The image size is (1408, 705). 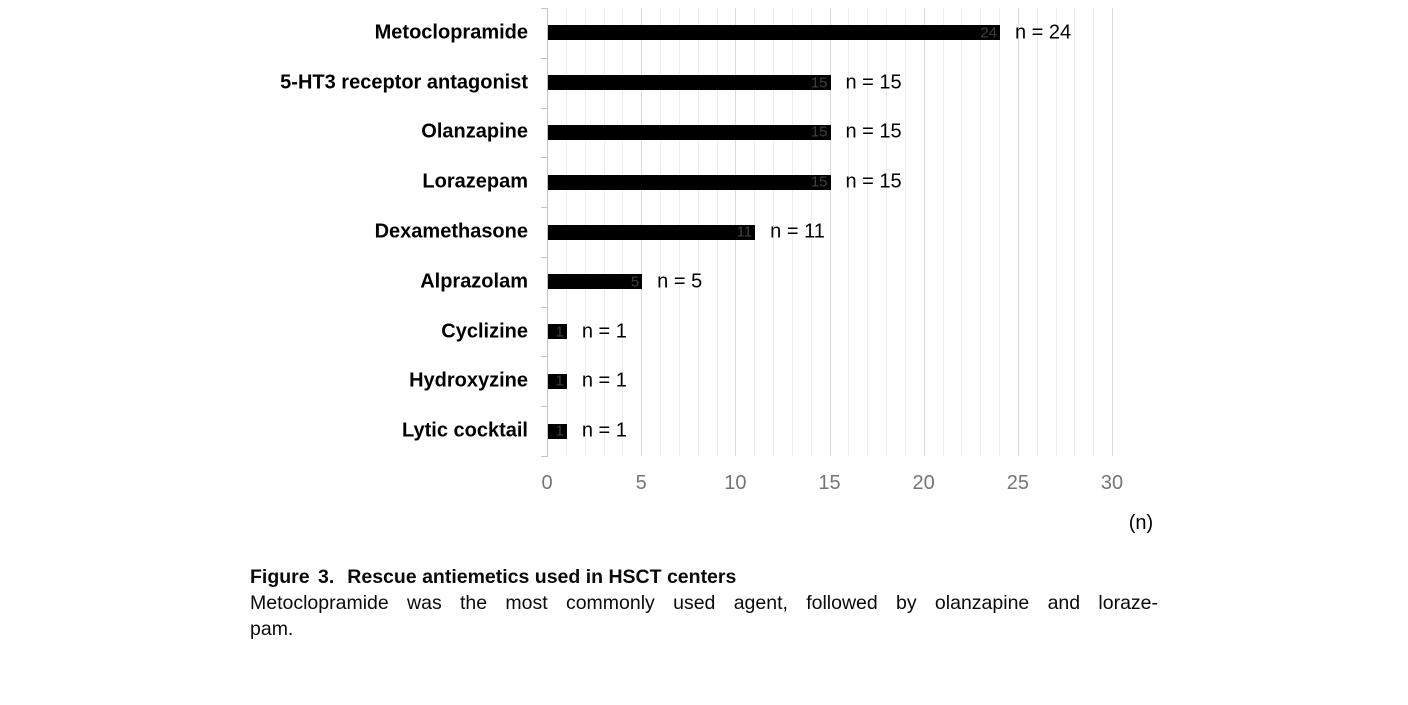 I want to click on category-label: Olanzapine, so click(x=474, y=131).